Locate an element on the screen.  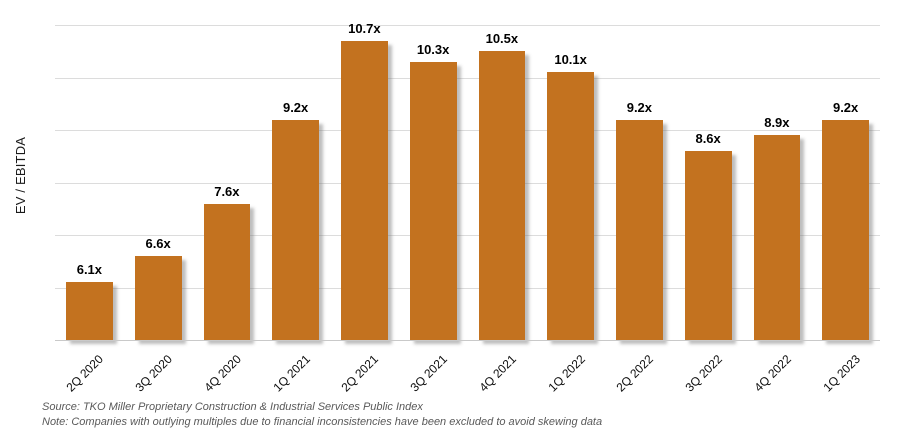
x-tick-label: 1Q 2022 is located at coordinates (566, 373).